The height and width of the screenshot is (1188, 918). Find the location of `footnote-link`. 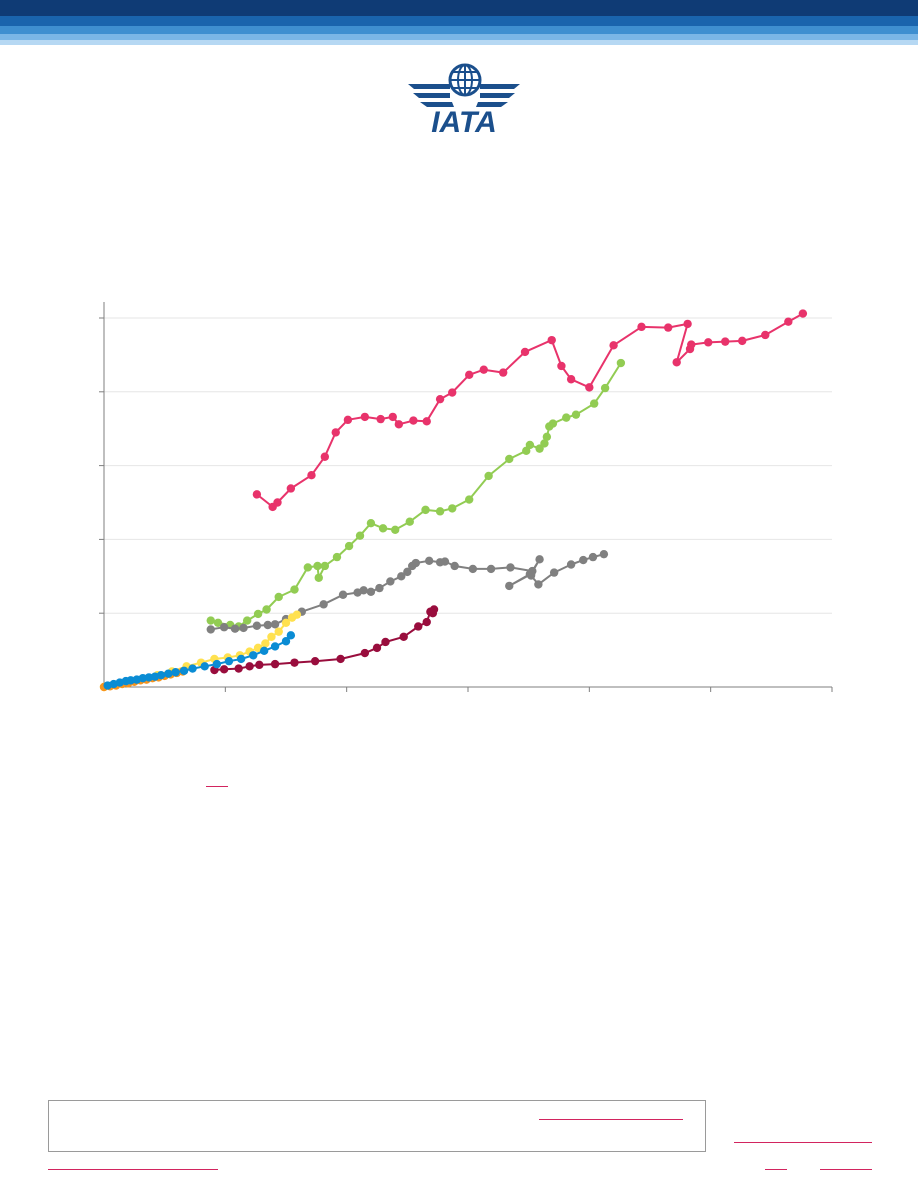

footnote-link is located at coordinates (217, 786).